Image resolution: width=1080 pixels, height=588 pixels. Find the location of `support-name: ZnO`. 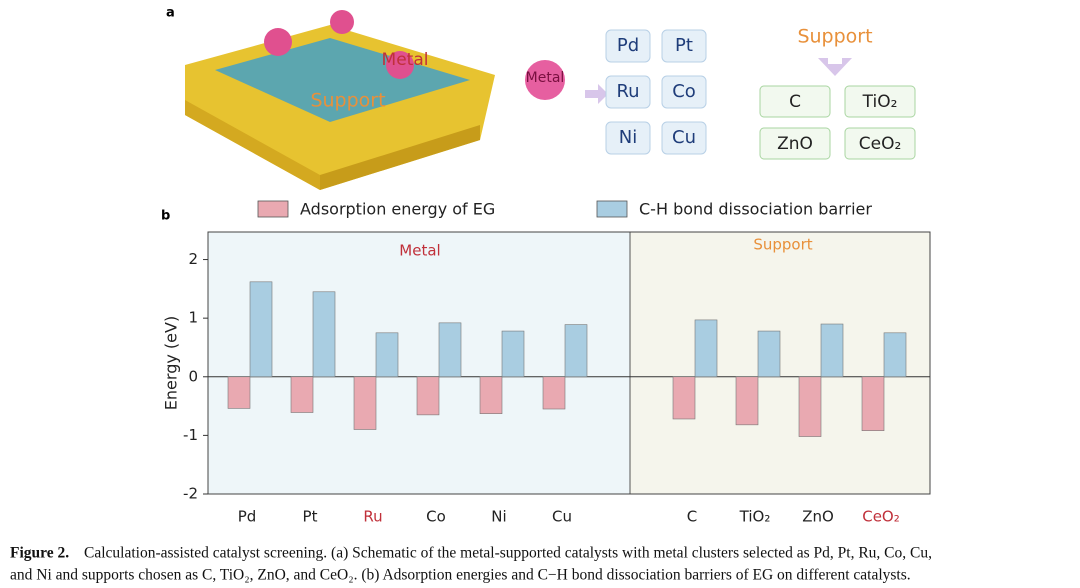

support-name: ZnO is located at coordinates (795, 144).